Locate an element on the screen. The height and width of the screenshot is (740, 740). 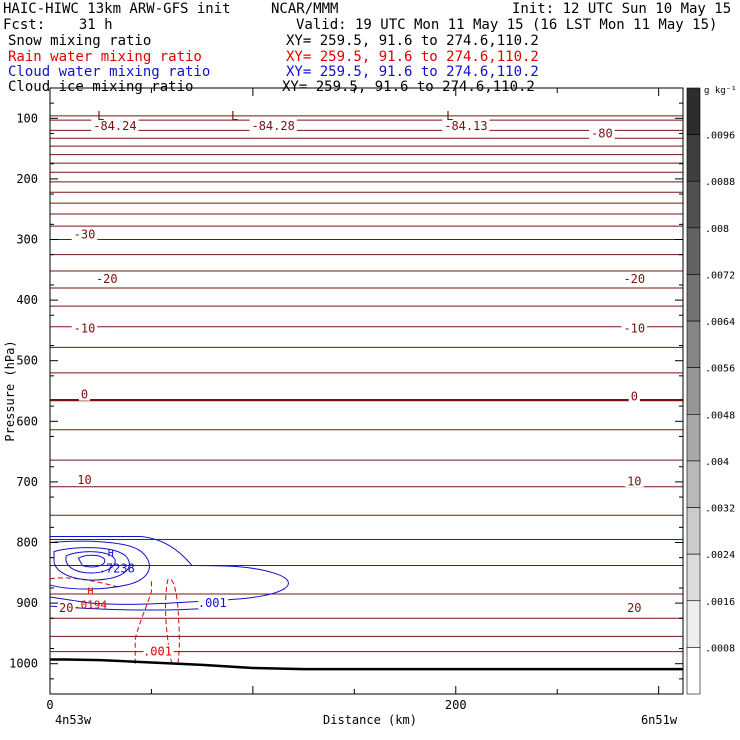
y-tick-label: 900 is located at coordinates (27, 603).